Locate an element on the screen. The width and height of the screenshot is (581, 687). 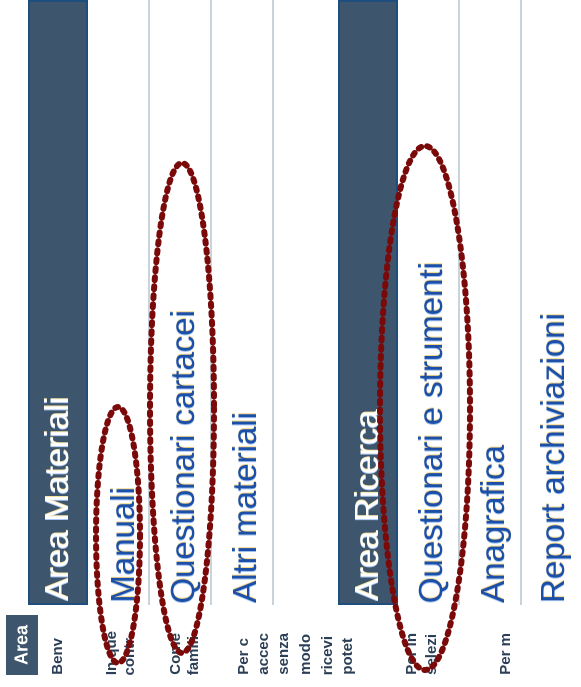
menu-item-report-archiviazioni: Report archiviazioni is located at coordinates (554, 302).